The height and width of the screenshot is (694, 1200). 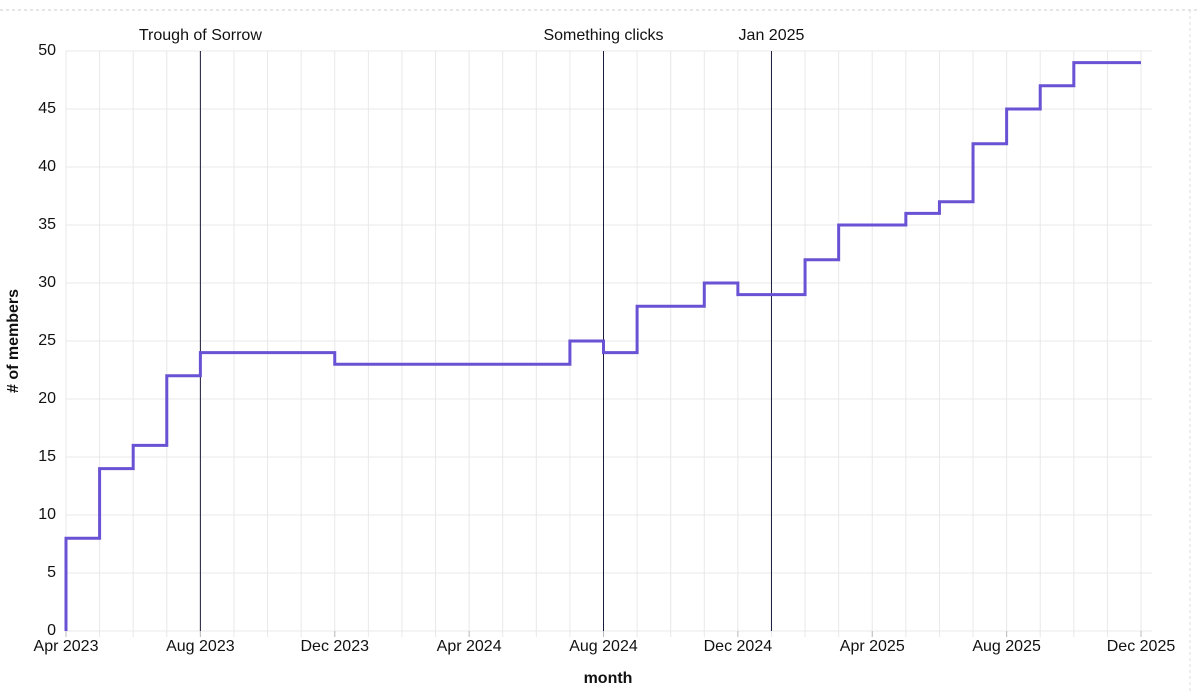 I want to click on x-tick-label: Apr 2023, so click(x=66, y=646).